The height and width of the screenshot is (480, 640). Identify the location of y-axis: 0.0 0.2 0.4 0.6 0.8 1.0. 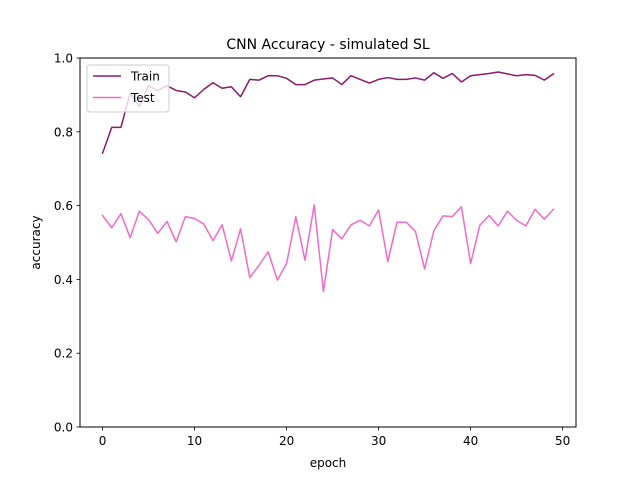
(67, 243).